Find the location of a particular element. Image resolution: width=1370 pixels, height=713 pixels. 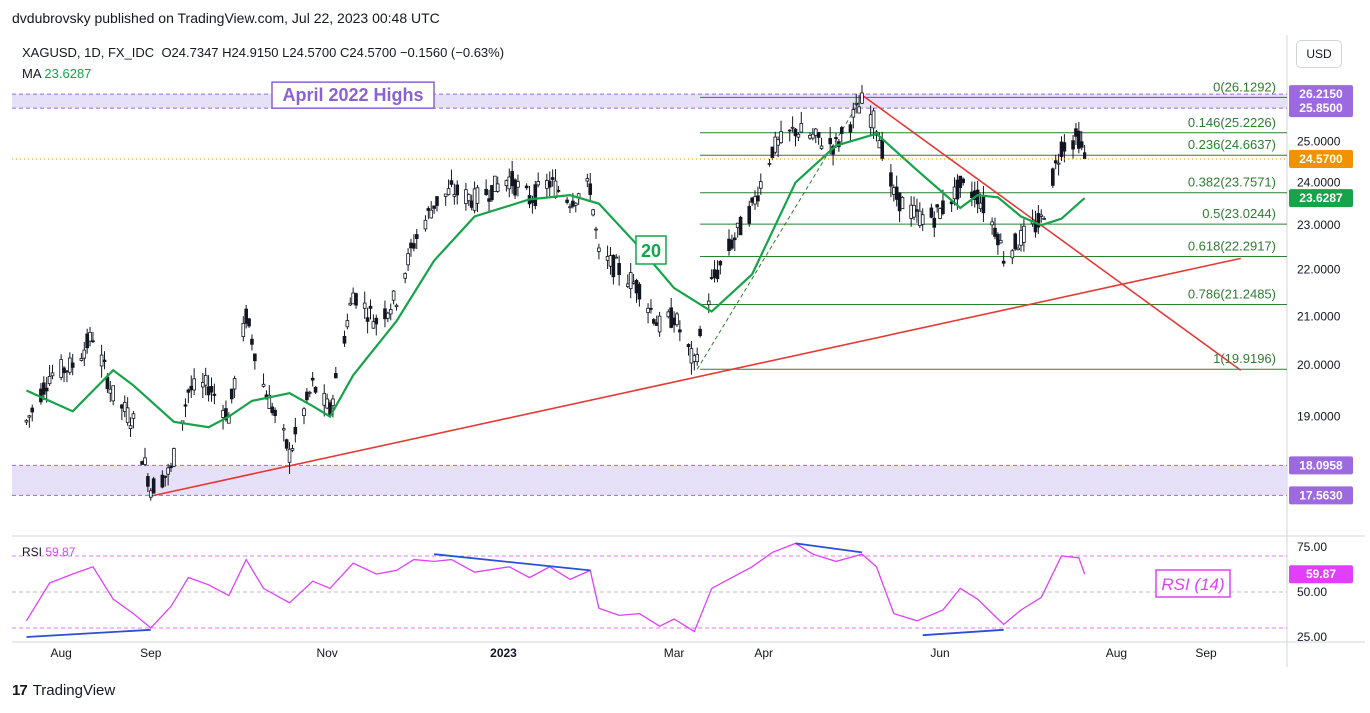

rsi-tick-2: 25.00 is located at coordinates (1312, 637).